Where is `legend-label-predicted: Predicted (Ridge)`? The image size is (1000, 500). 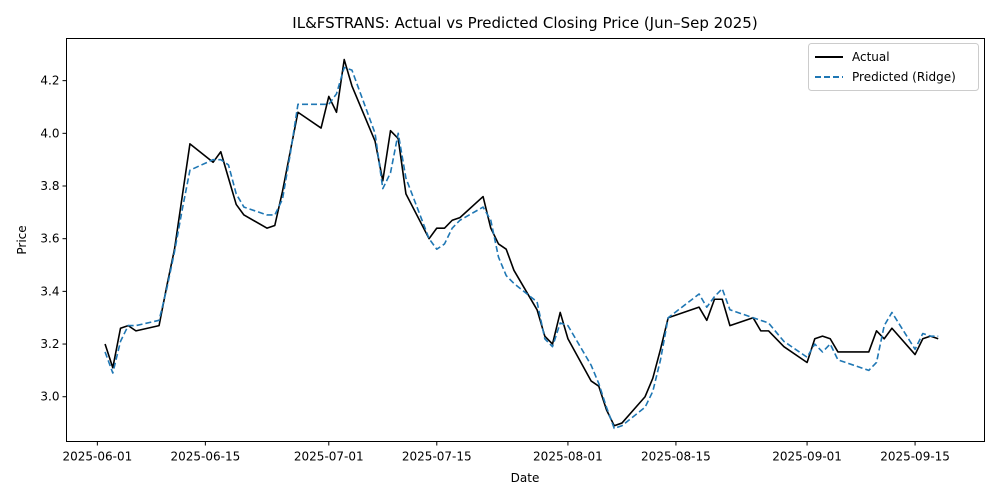 legend-label-predicted: Predicted (Ridge) is located at coordinates (904, 77).